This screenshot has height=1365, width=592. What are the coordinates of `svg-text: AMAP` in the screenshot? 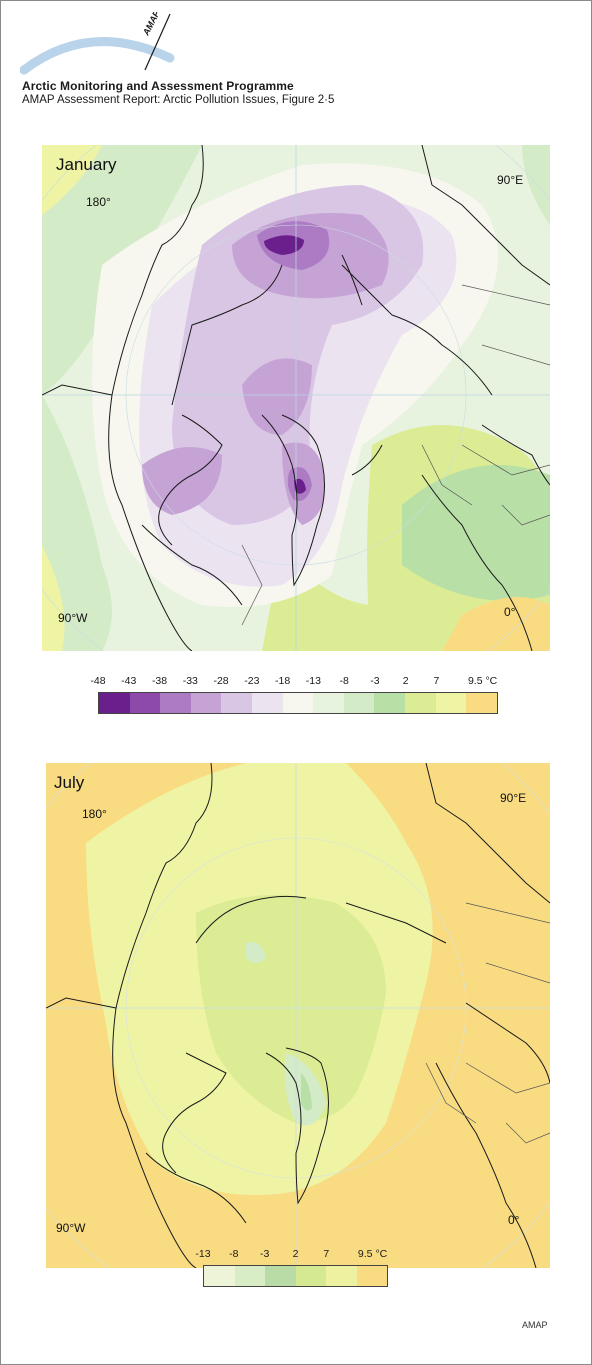 It's located at (151, 25).